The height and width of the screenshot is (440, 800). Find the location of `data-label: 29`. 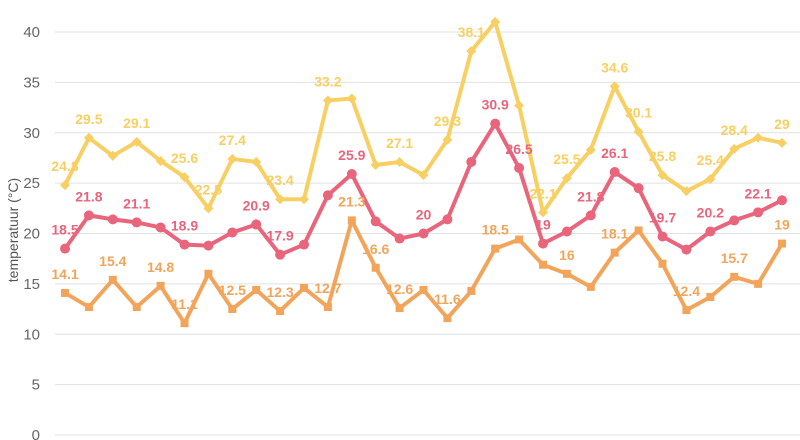

data-label: 29 is located at coordinates (782, 124).